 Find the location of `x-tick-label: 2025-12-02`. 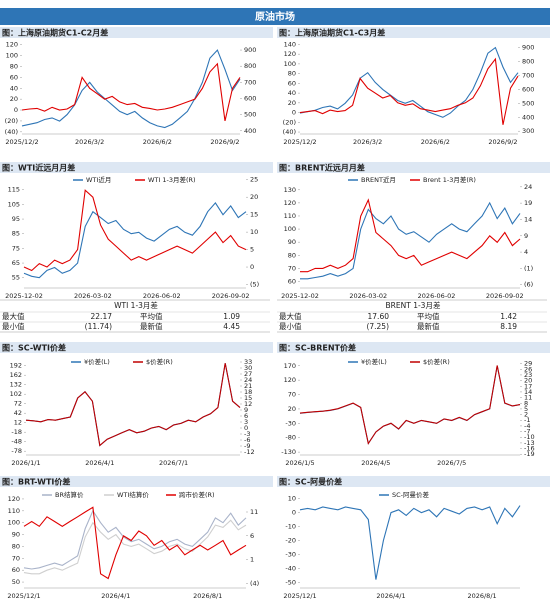

x-tick-label: 2025-12-02 is located at coordinates (24, 296).